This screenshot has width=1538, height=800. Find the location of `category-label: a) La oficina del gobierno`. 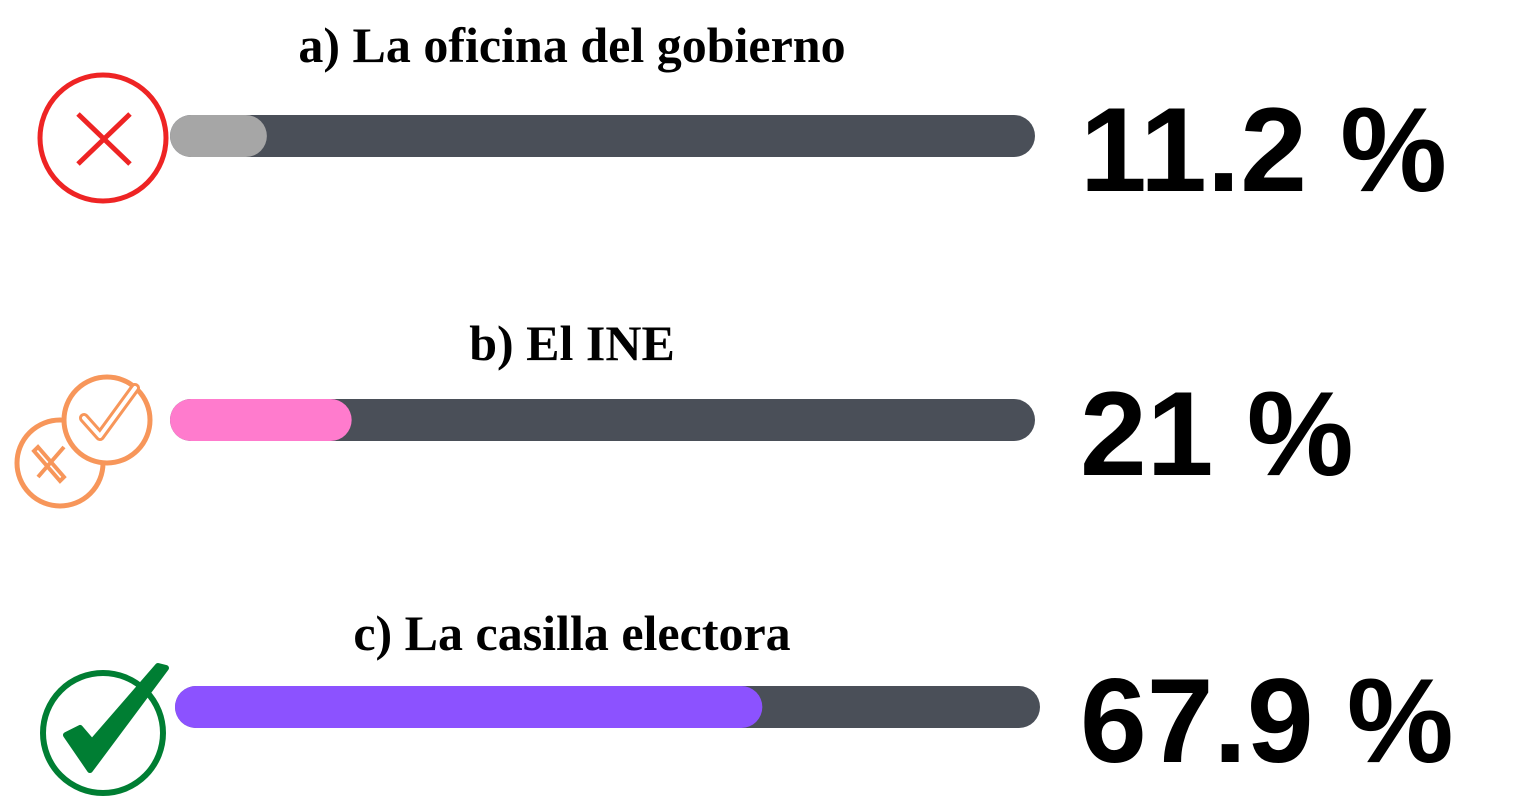

category-label: a) La oficina del gobierno is located at coordinates (571, 45).